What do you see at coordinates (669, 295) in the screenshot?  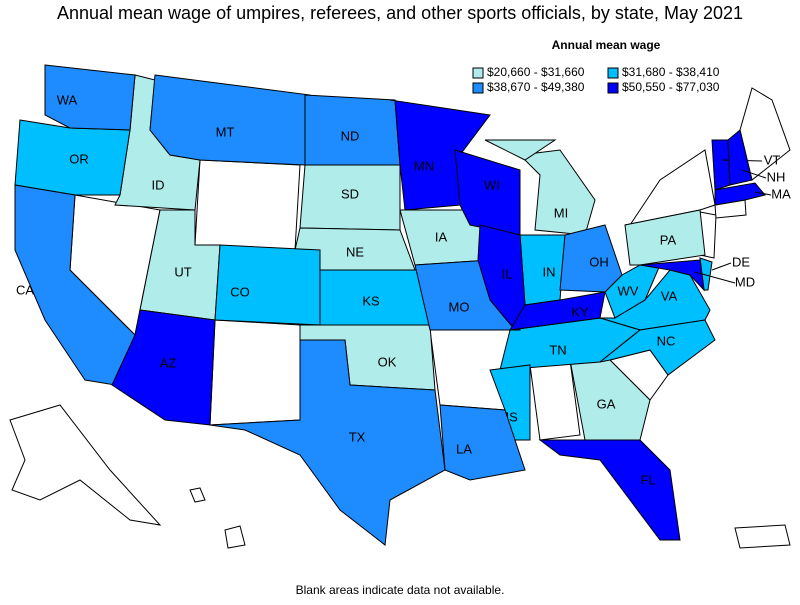 I see `state-label: VA` at bounding box center [669, 295].